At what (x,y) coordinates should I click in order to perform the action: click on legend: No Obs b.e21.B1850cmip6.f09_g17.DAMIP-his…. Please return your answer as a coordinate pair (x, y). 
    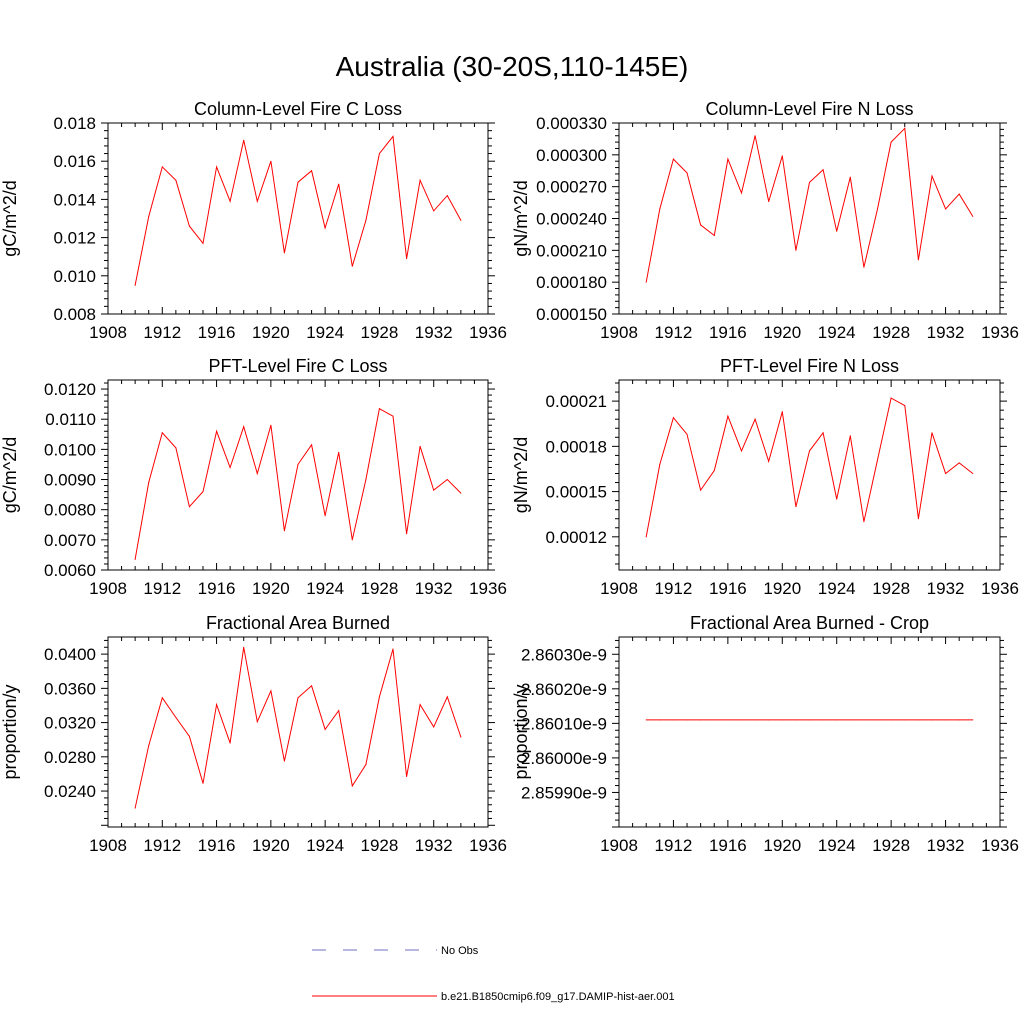
    Looking at the image, I should click on (493, 974).